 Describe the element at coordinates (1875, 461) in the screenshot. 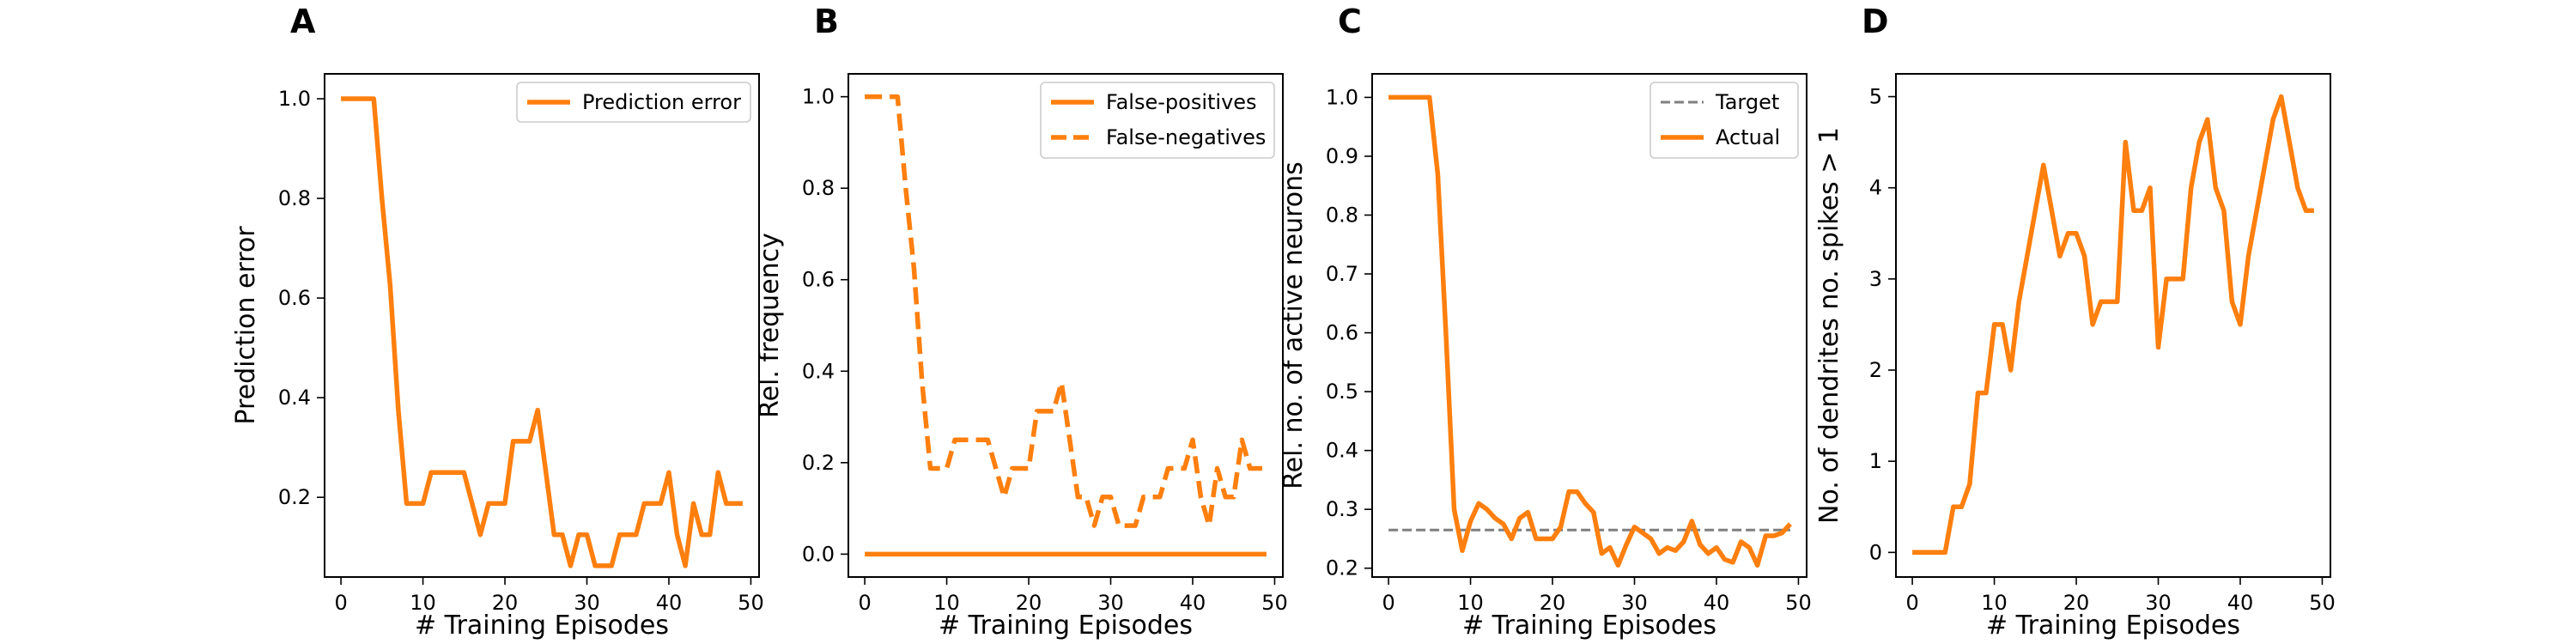

I see `y-tick-label: 1` at that location.